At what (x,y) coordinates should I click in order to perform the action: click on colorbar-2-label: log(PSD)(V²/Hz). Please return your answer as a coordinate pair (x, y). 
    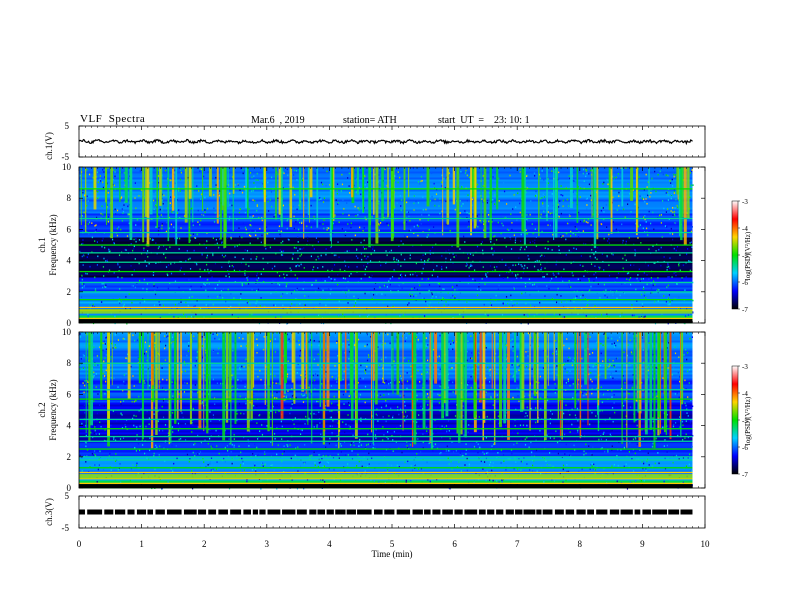
    Looking at the image, I should click on (748, 420).